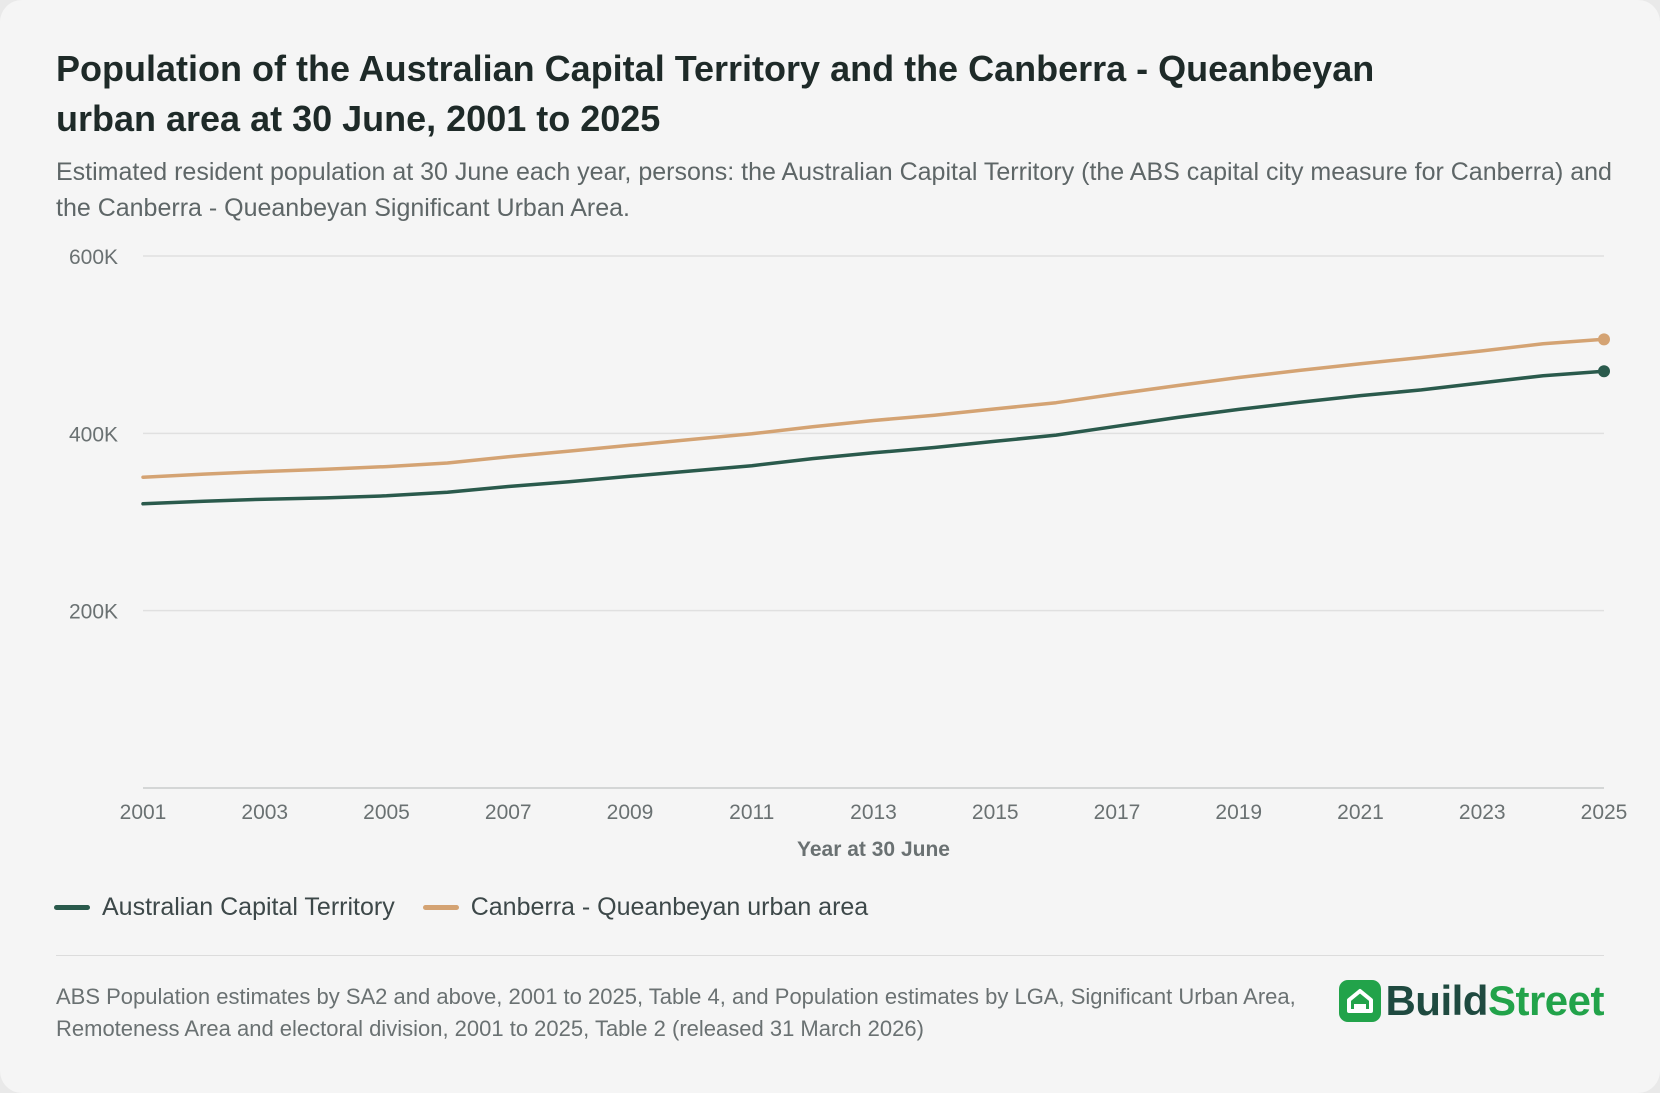 The height and width of the screenshot is (1093, 1660). I want to click on legend-label-act: Australian Capital Territory, so click(248, 907).